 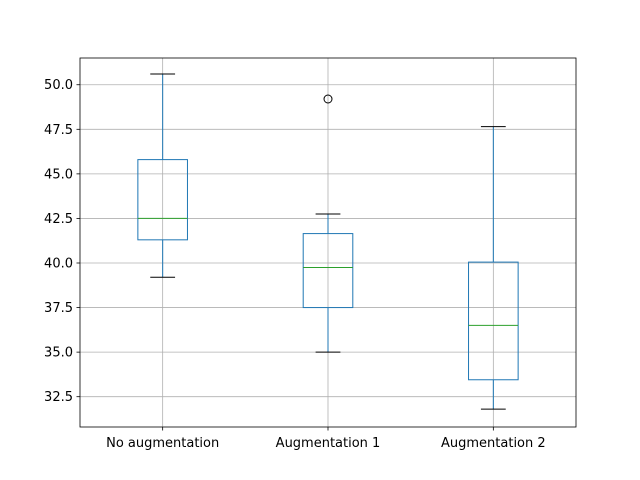 What do you see at coordinates (328, 99) in the screenshot?
I see `outlier-point` at bounding box center [328, 99].